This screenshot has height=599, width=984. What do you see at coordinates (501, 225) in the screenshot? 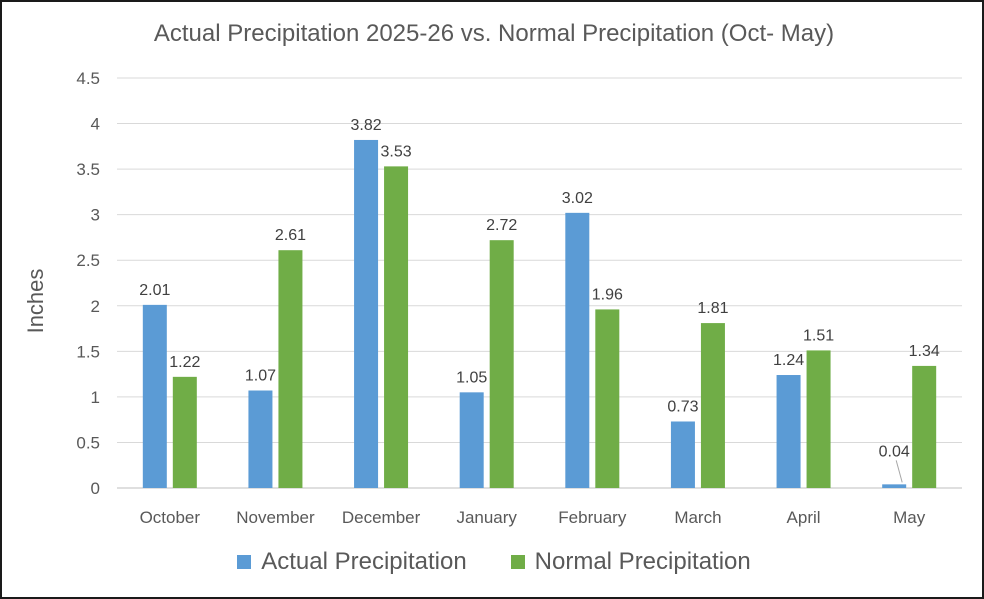
I see `data-label-normal: 2.72` at bounding box center [501, 225].